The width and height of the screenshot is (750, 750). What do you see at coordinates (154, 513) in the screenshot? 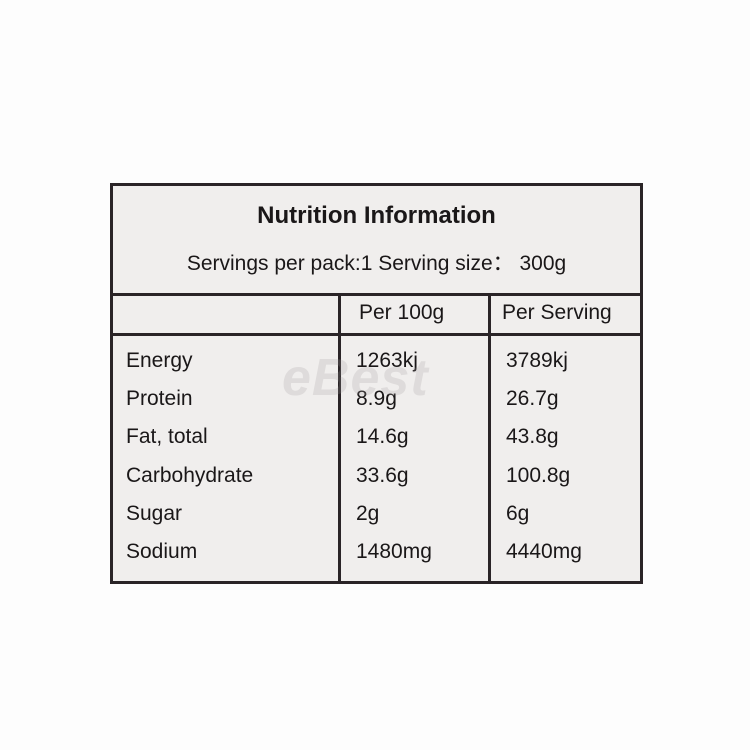
I see `cell-nutrient: Sugar` at bounding box center [154, 513].